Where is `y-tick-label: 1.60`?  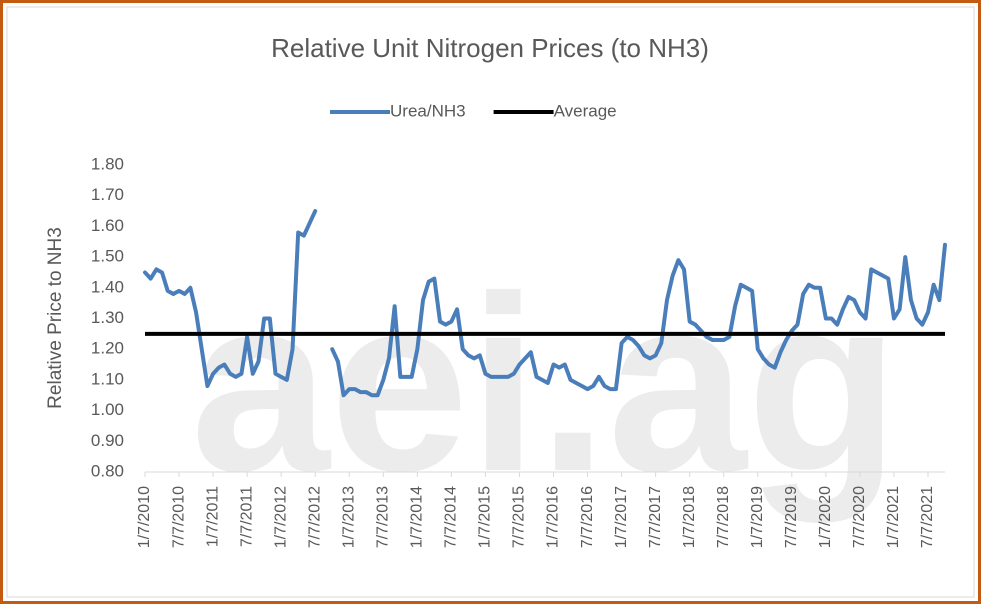
y-tick-label: 1.60 is located at coordinates (107, 225).